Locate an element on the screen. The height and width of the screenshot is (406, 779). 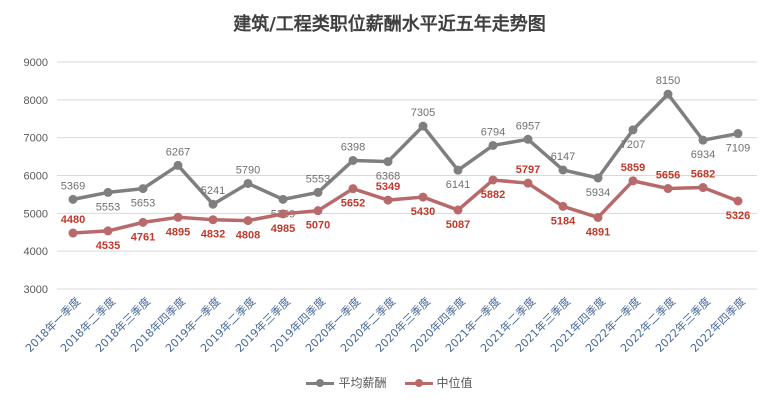
data-label: 5184 is located at coordinates (563, 221).